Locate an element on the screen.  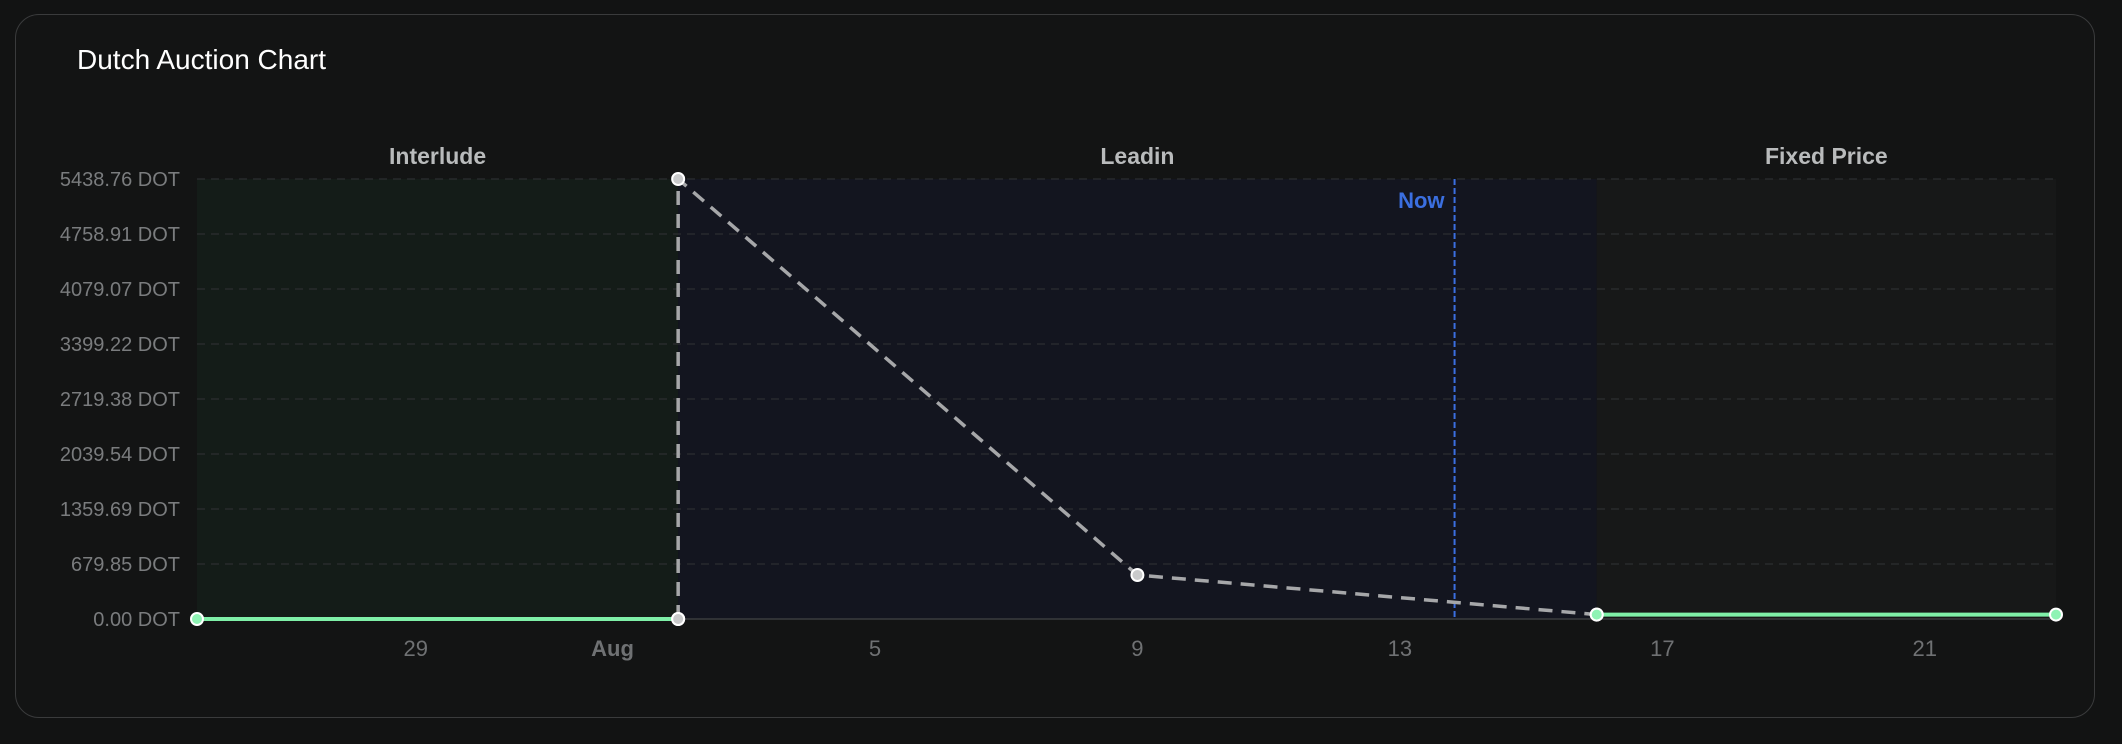
now-marker-label: Now is located at coordinates (1421, 200).